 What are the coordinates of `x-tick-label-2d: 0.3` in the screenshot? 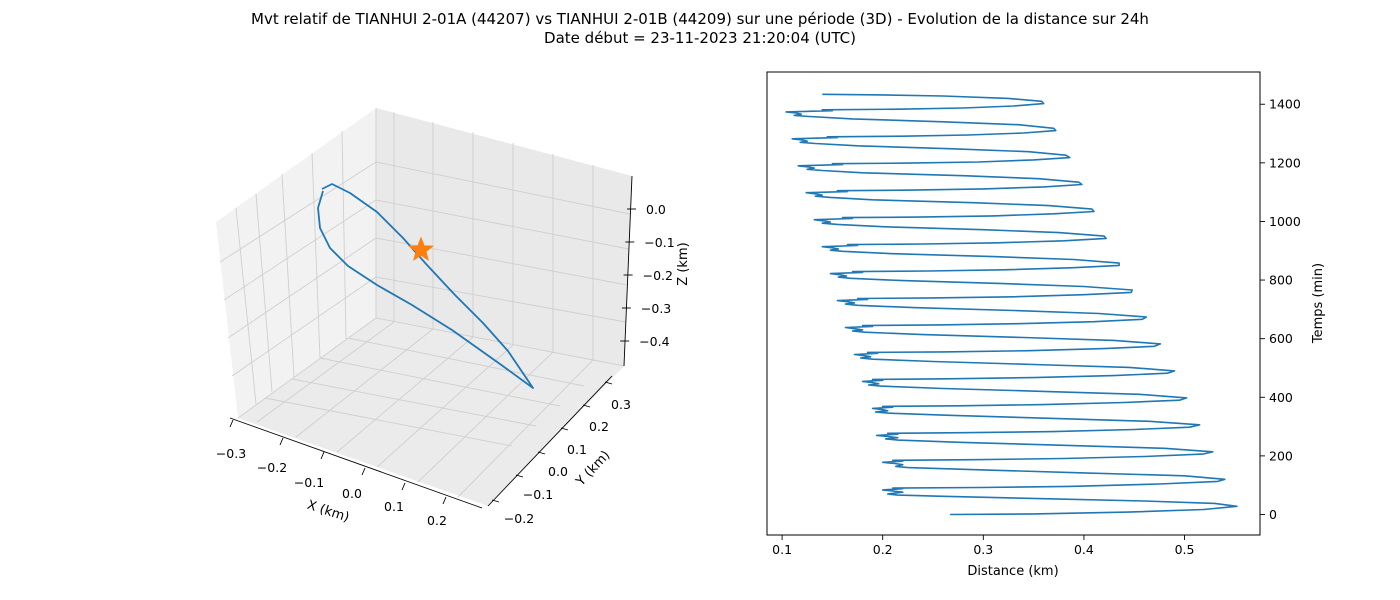 It's located at (983, 549).